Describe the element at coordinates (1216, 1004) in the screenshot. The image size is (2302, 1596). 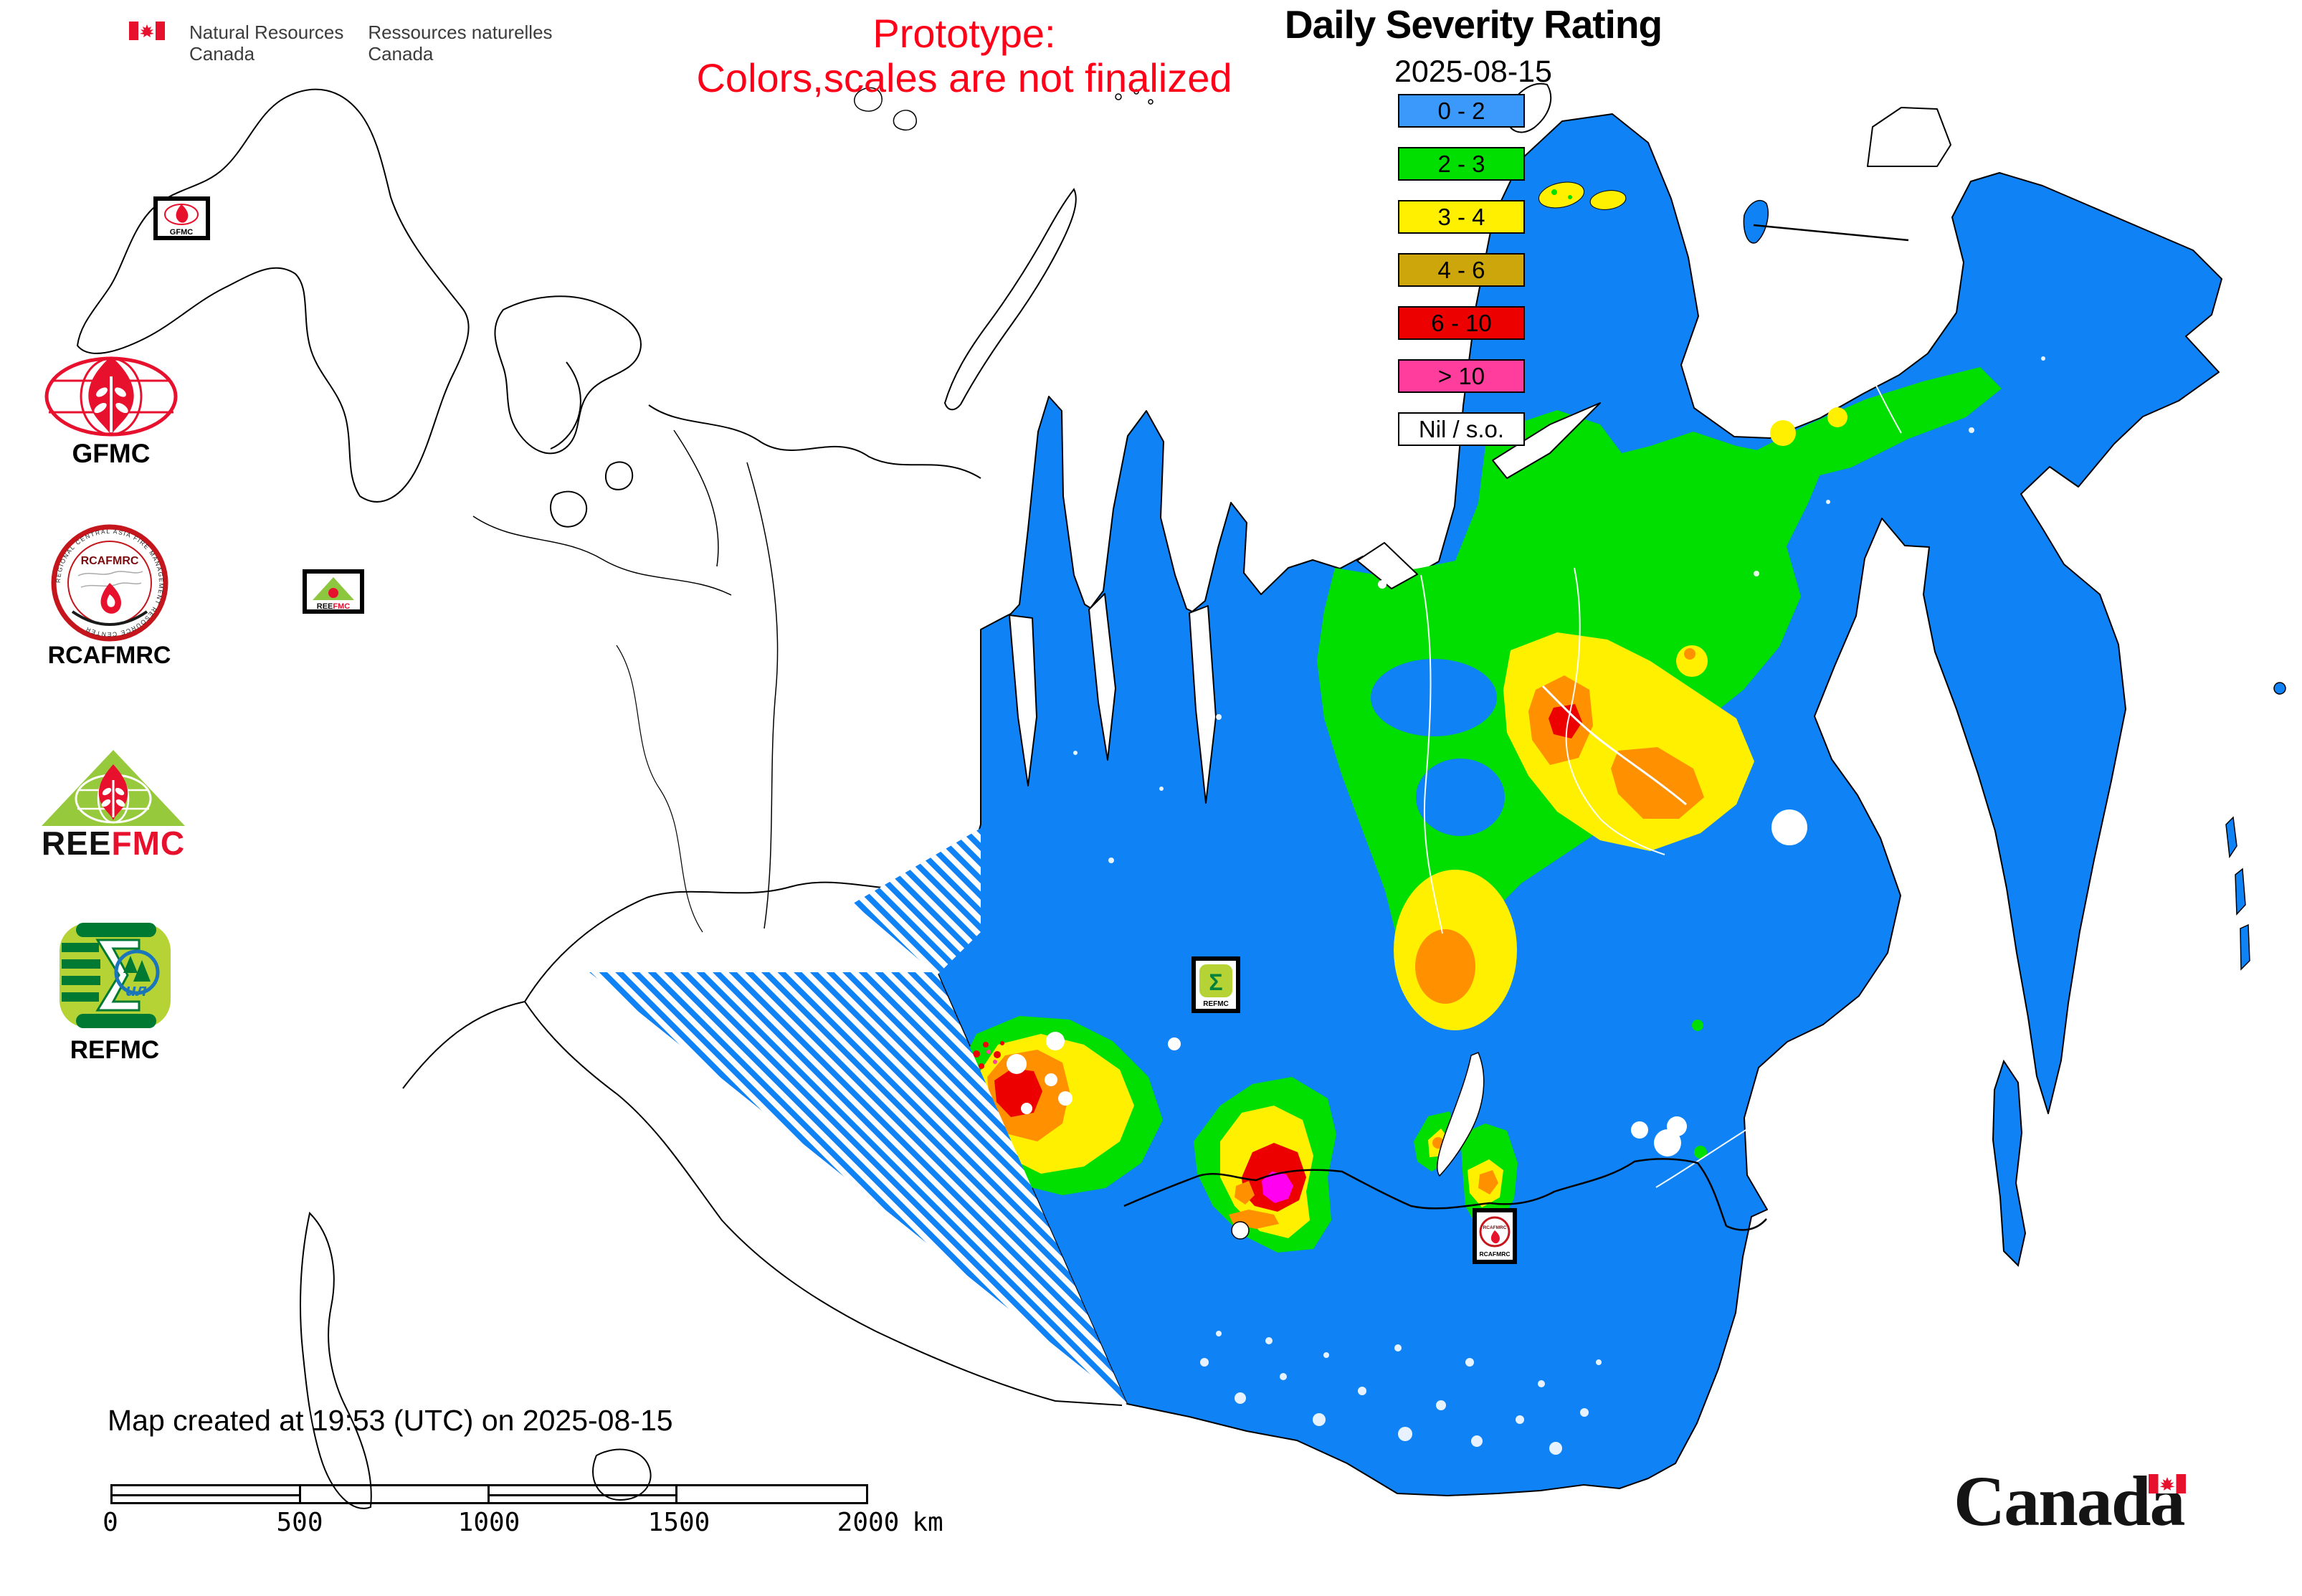
I see `marker-refmc-label: REFMC` at that location.